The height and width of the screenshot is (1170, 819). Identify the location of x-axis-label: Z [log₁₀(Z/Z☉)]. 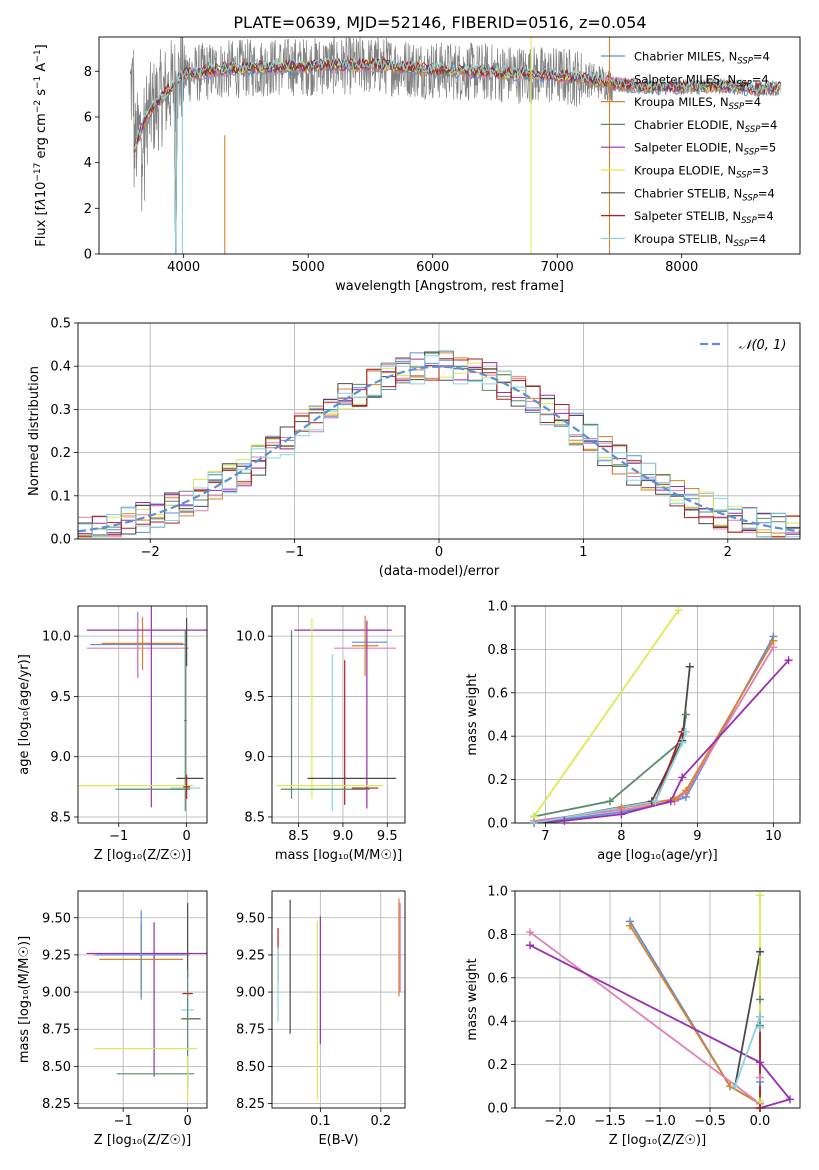
(142, 855).